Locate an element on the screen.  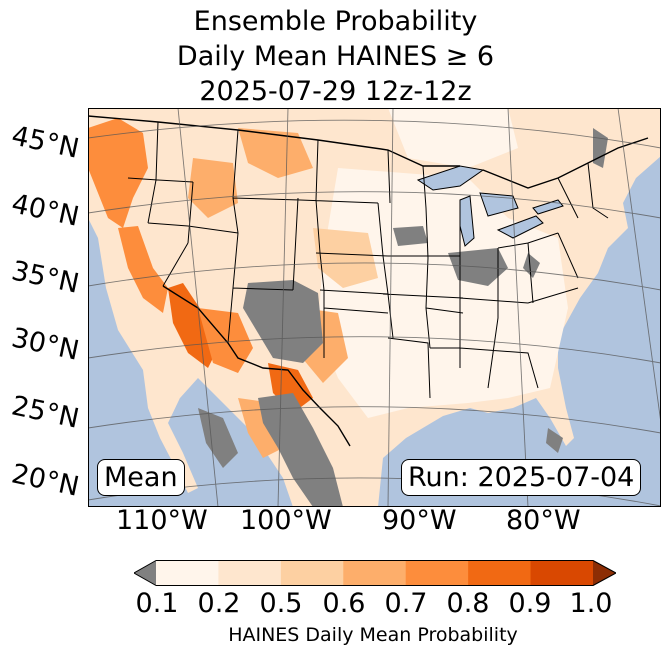
colorbar-tick-6: 0.9 is located at coordinates (530, 603).